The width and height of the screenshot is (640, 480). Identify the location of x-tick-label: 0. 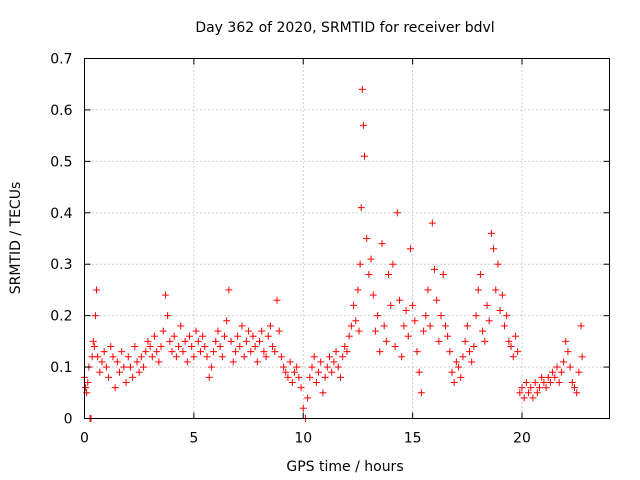
(84, 439).